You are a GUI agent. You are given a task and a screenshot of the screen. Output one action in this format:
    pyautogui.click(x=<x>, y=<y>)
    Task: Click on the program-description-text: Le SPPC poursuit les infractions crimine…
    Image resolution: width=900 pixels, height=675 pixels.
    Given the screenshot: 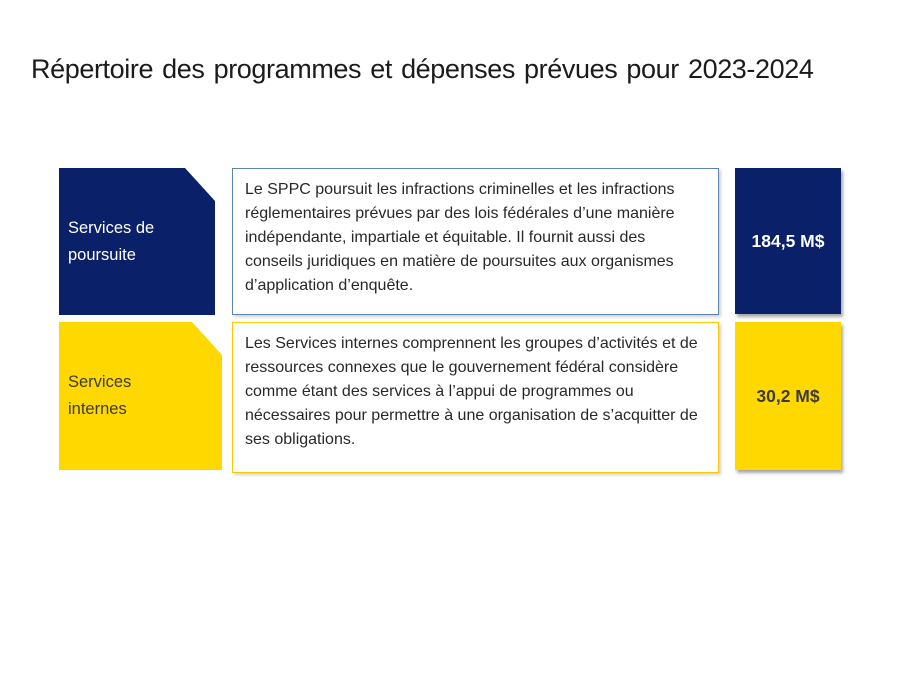 What is the action you would take?
    pyautogui.click(x=460, y=237)
    